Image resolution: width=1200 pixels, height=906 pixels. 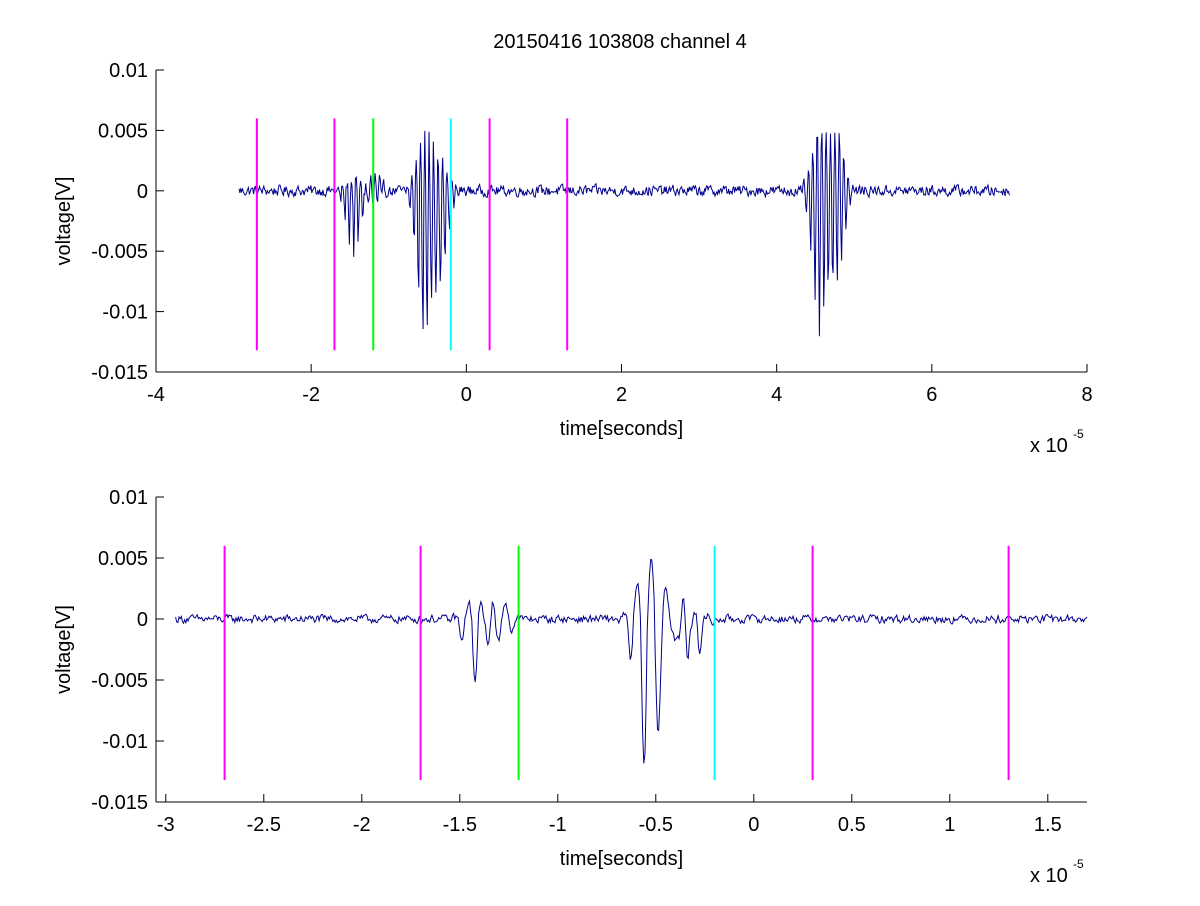 I want to click on x-tick-label: -0.5, so click(x=656, y=825).